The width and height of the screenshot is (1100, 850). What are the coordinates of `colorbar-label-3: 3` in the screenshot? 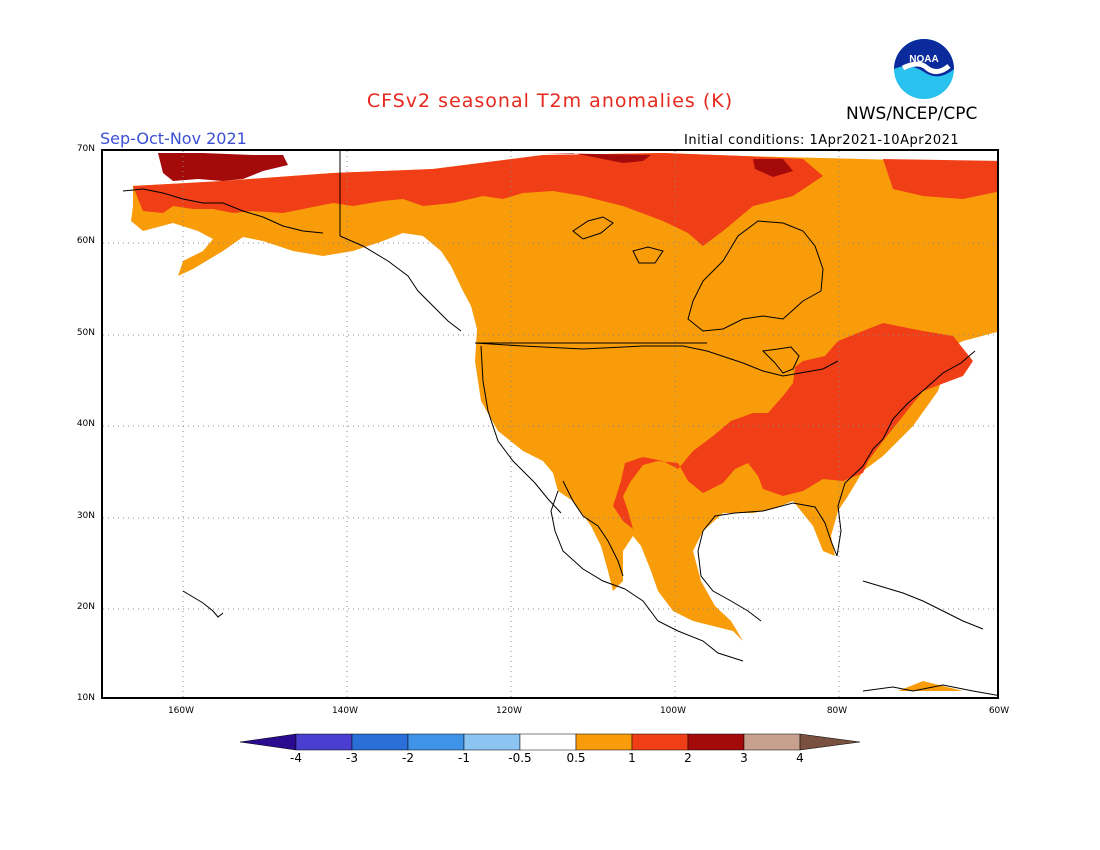 It's located at (744, 758).